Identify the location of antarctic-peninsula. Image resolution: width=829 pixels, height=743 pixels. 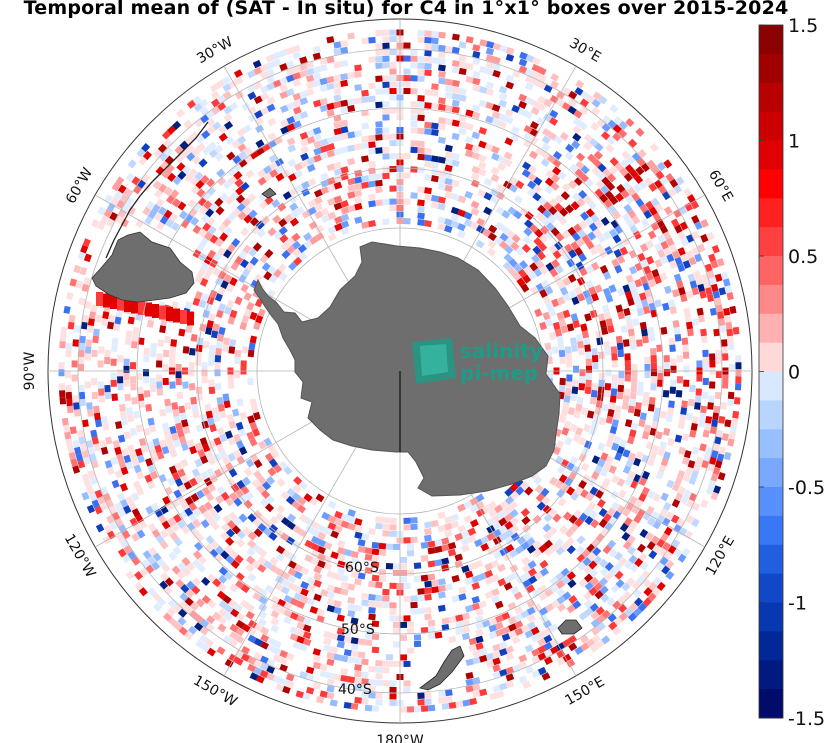
(143, 267).